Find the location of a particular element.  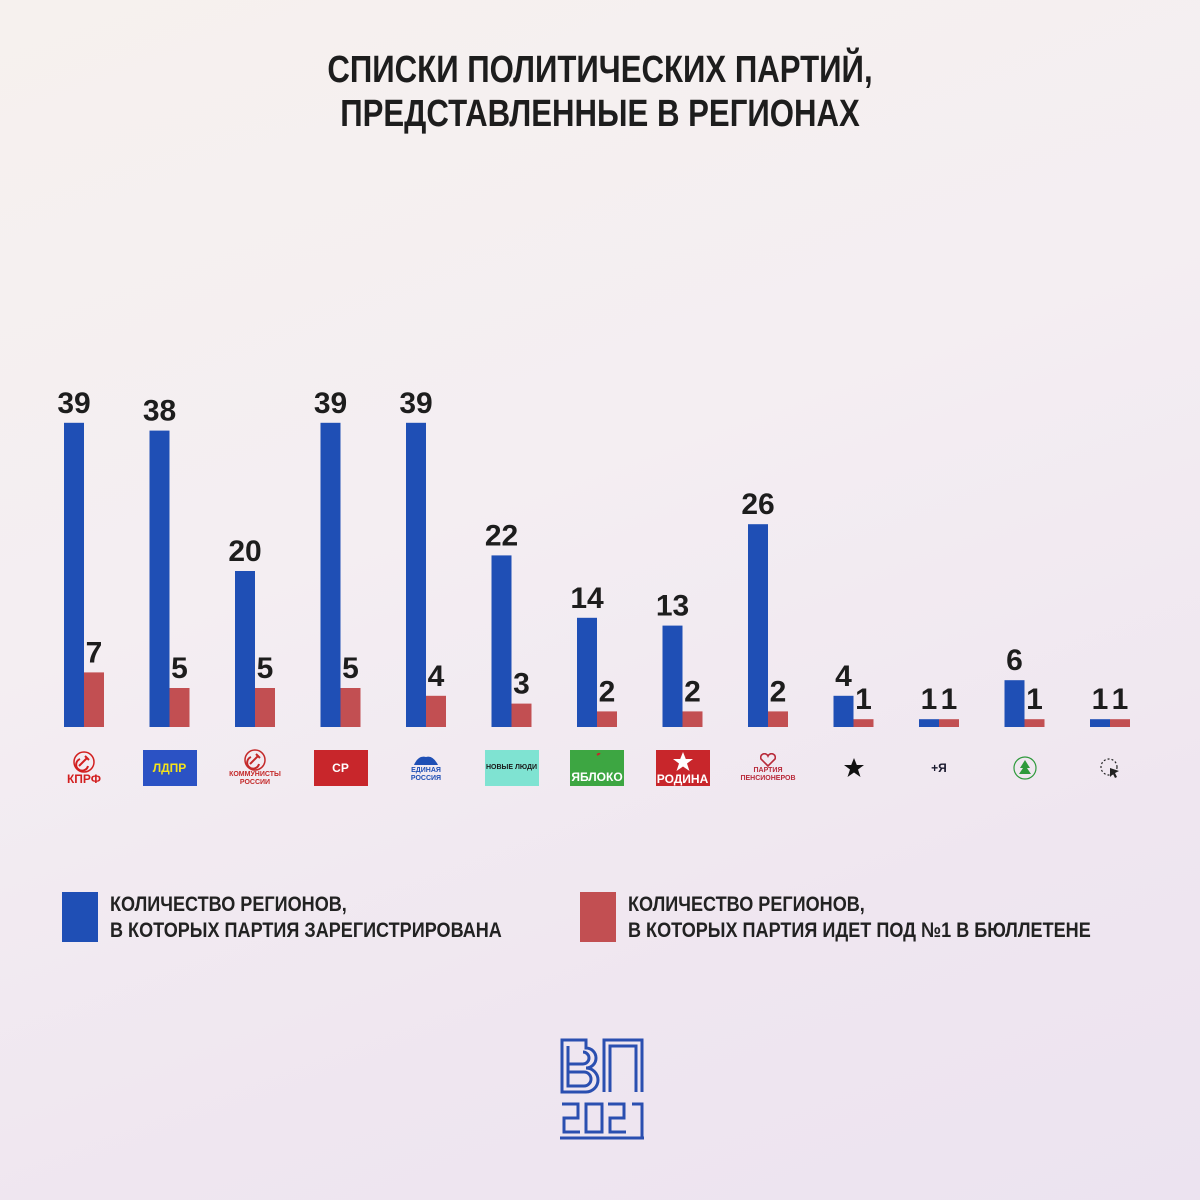

label-first-on-ballot-3: 5 is located at coordinates (350, 668).